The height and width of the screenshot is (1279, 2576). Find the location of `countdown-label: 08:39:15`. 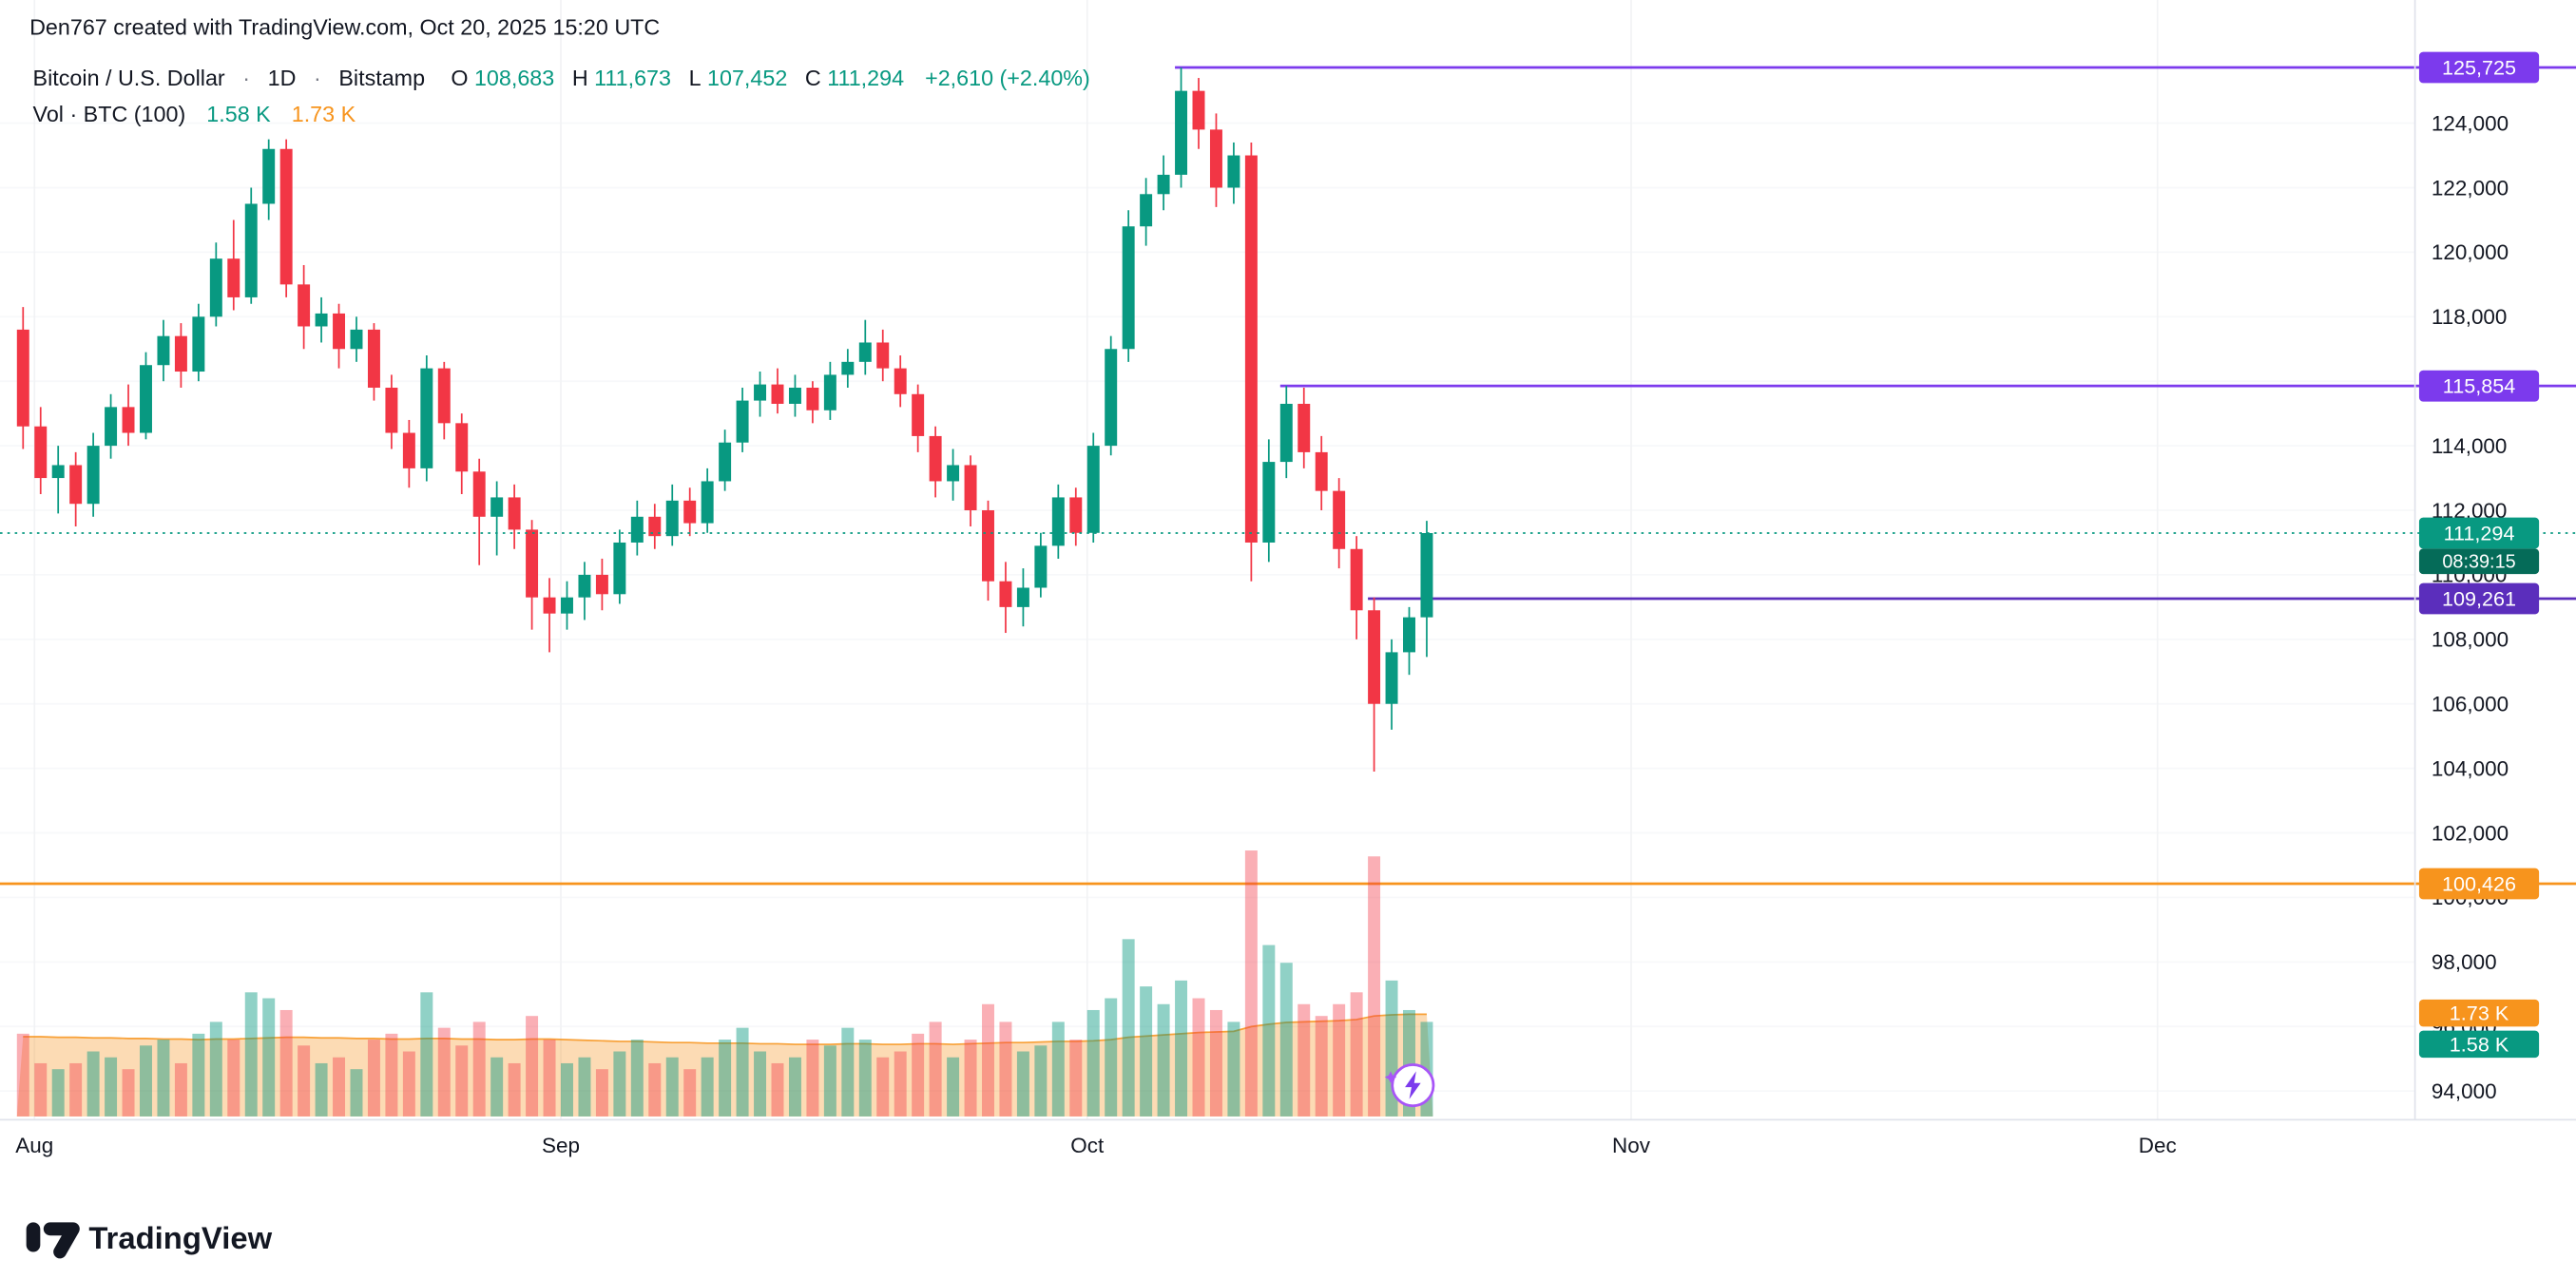

countdown-label: 08:39:15 is located at coordinates (2478, 561).